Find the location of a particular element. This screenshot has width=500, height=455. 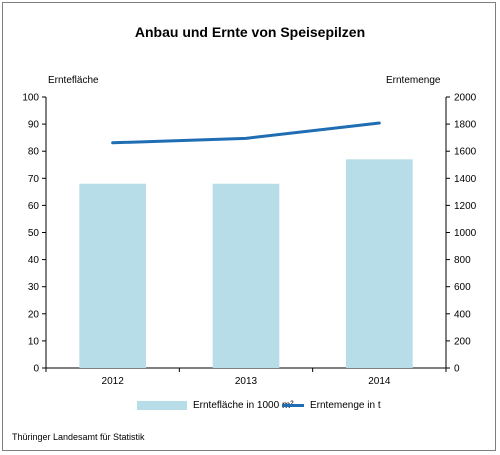

y-tick-label-left: 100 is located at coordinates (30, 98).